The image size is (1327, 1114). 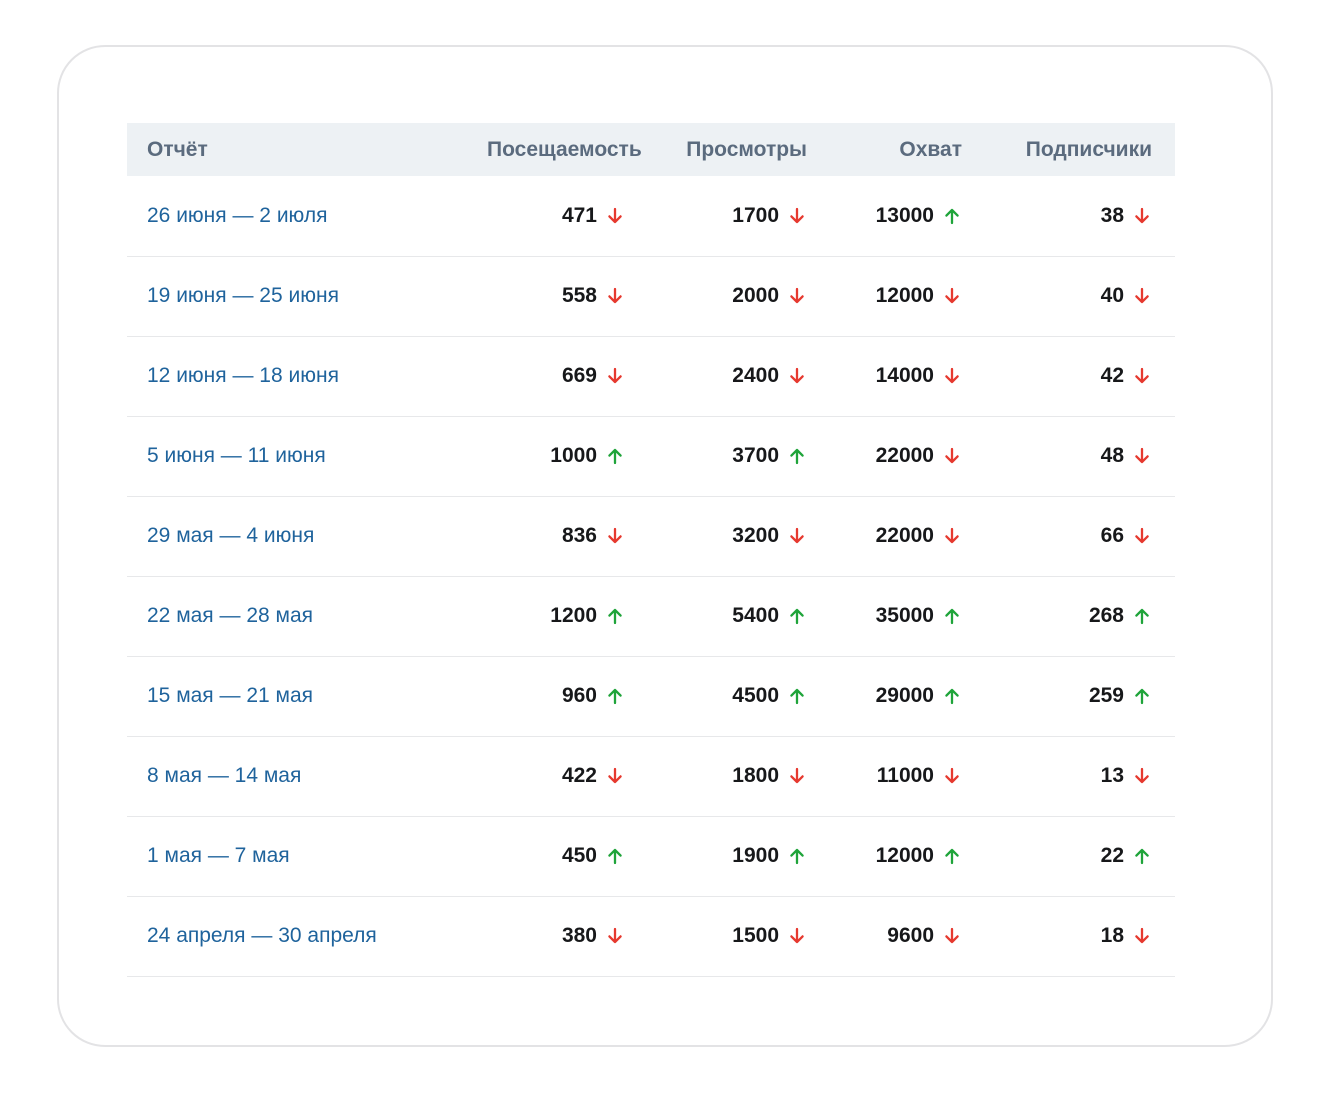 I want to click on views-value: 1900, so click(x=755, y=855).